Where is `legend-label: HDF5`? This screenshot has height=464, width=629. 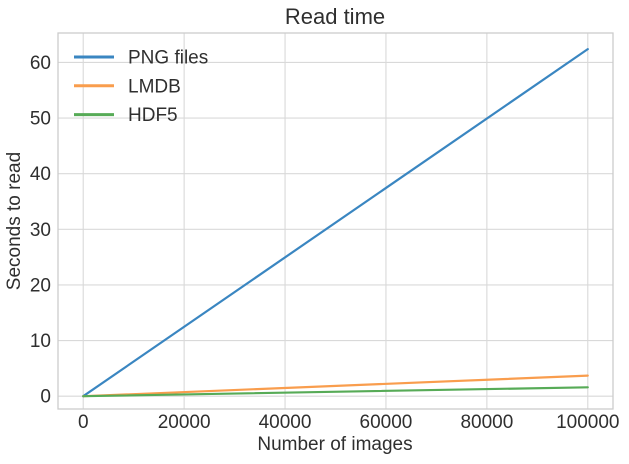 legend-label: HDF5 is located at coordinates (153, 115).